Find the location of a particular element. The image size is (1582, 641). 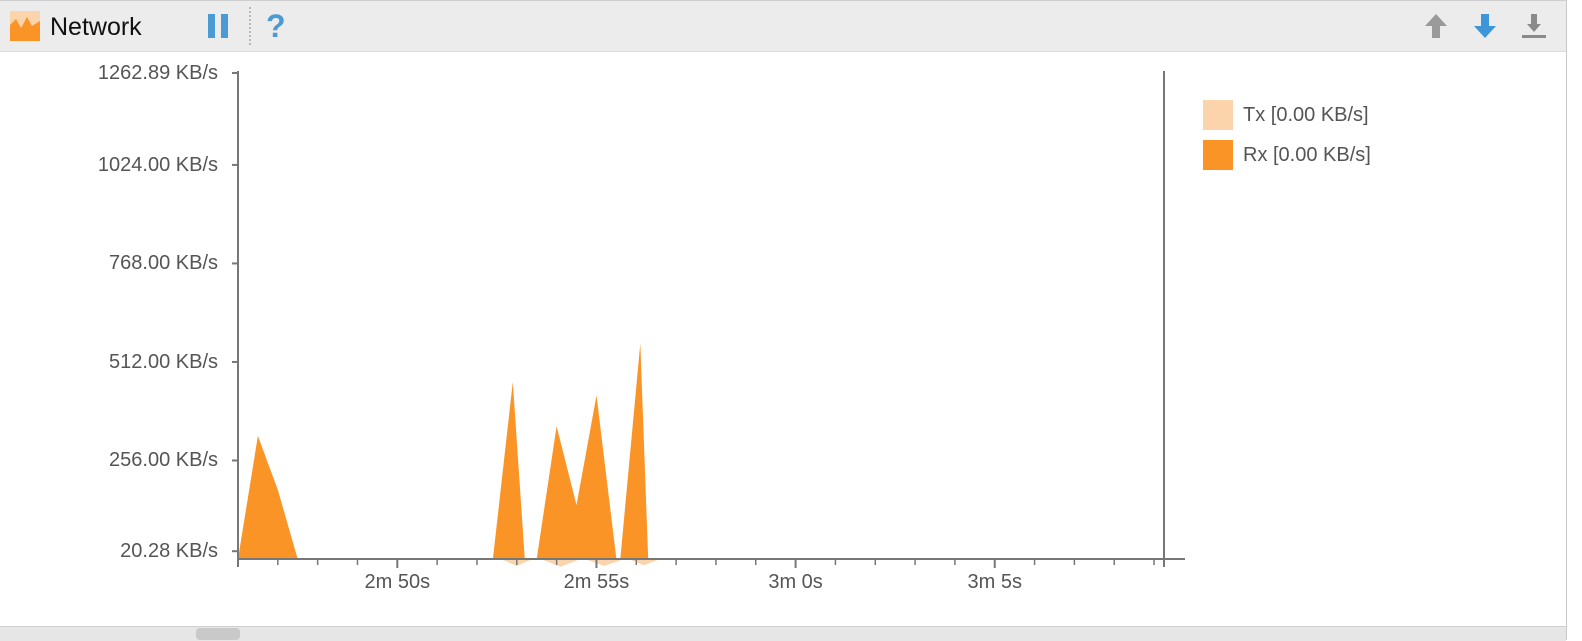

arrow-up-icon is located at coordinates (1436, 26).